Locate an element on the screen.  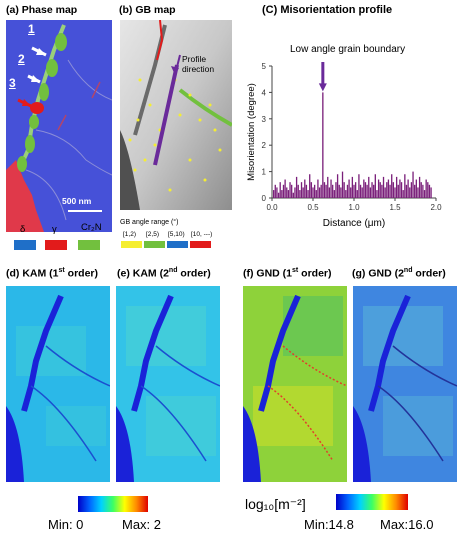
gb-legend-range4-label: [10, ---) is located at coordinates (202, 234).